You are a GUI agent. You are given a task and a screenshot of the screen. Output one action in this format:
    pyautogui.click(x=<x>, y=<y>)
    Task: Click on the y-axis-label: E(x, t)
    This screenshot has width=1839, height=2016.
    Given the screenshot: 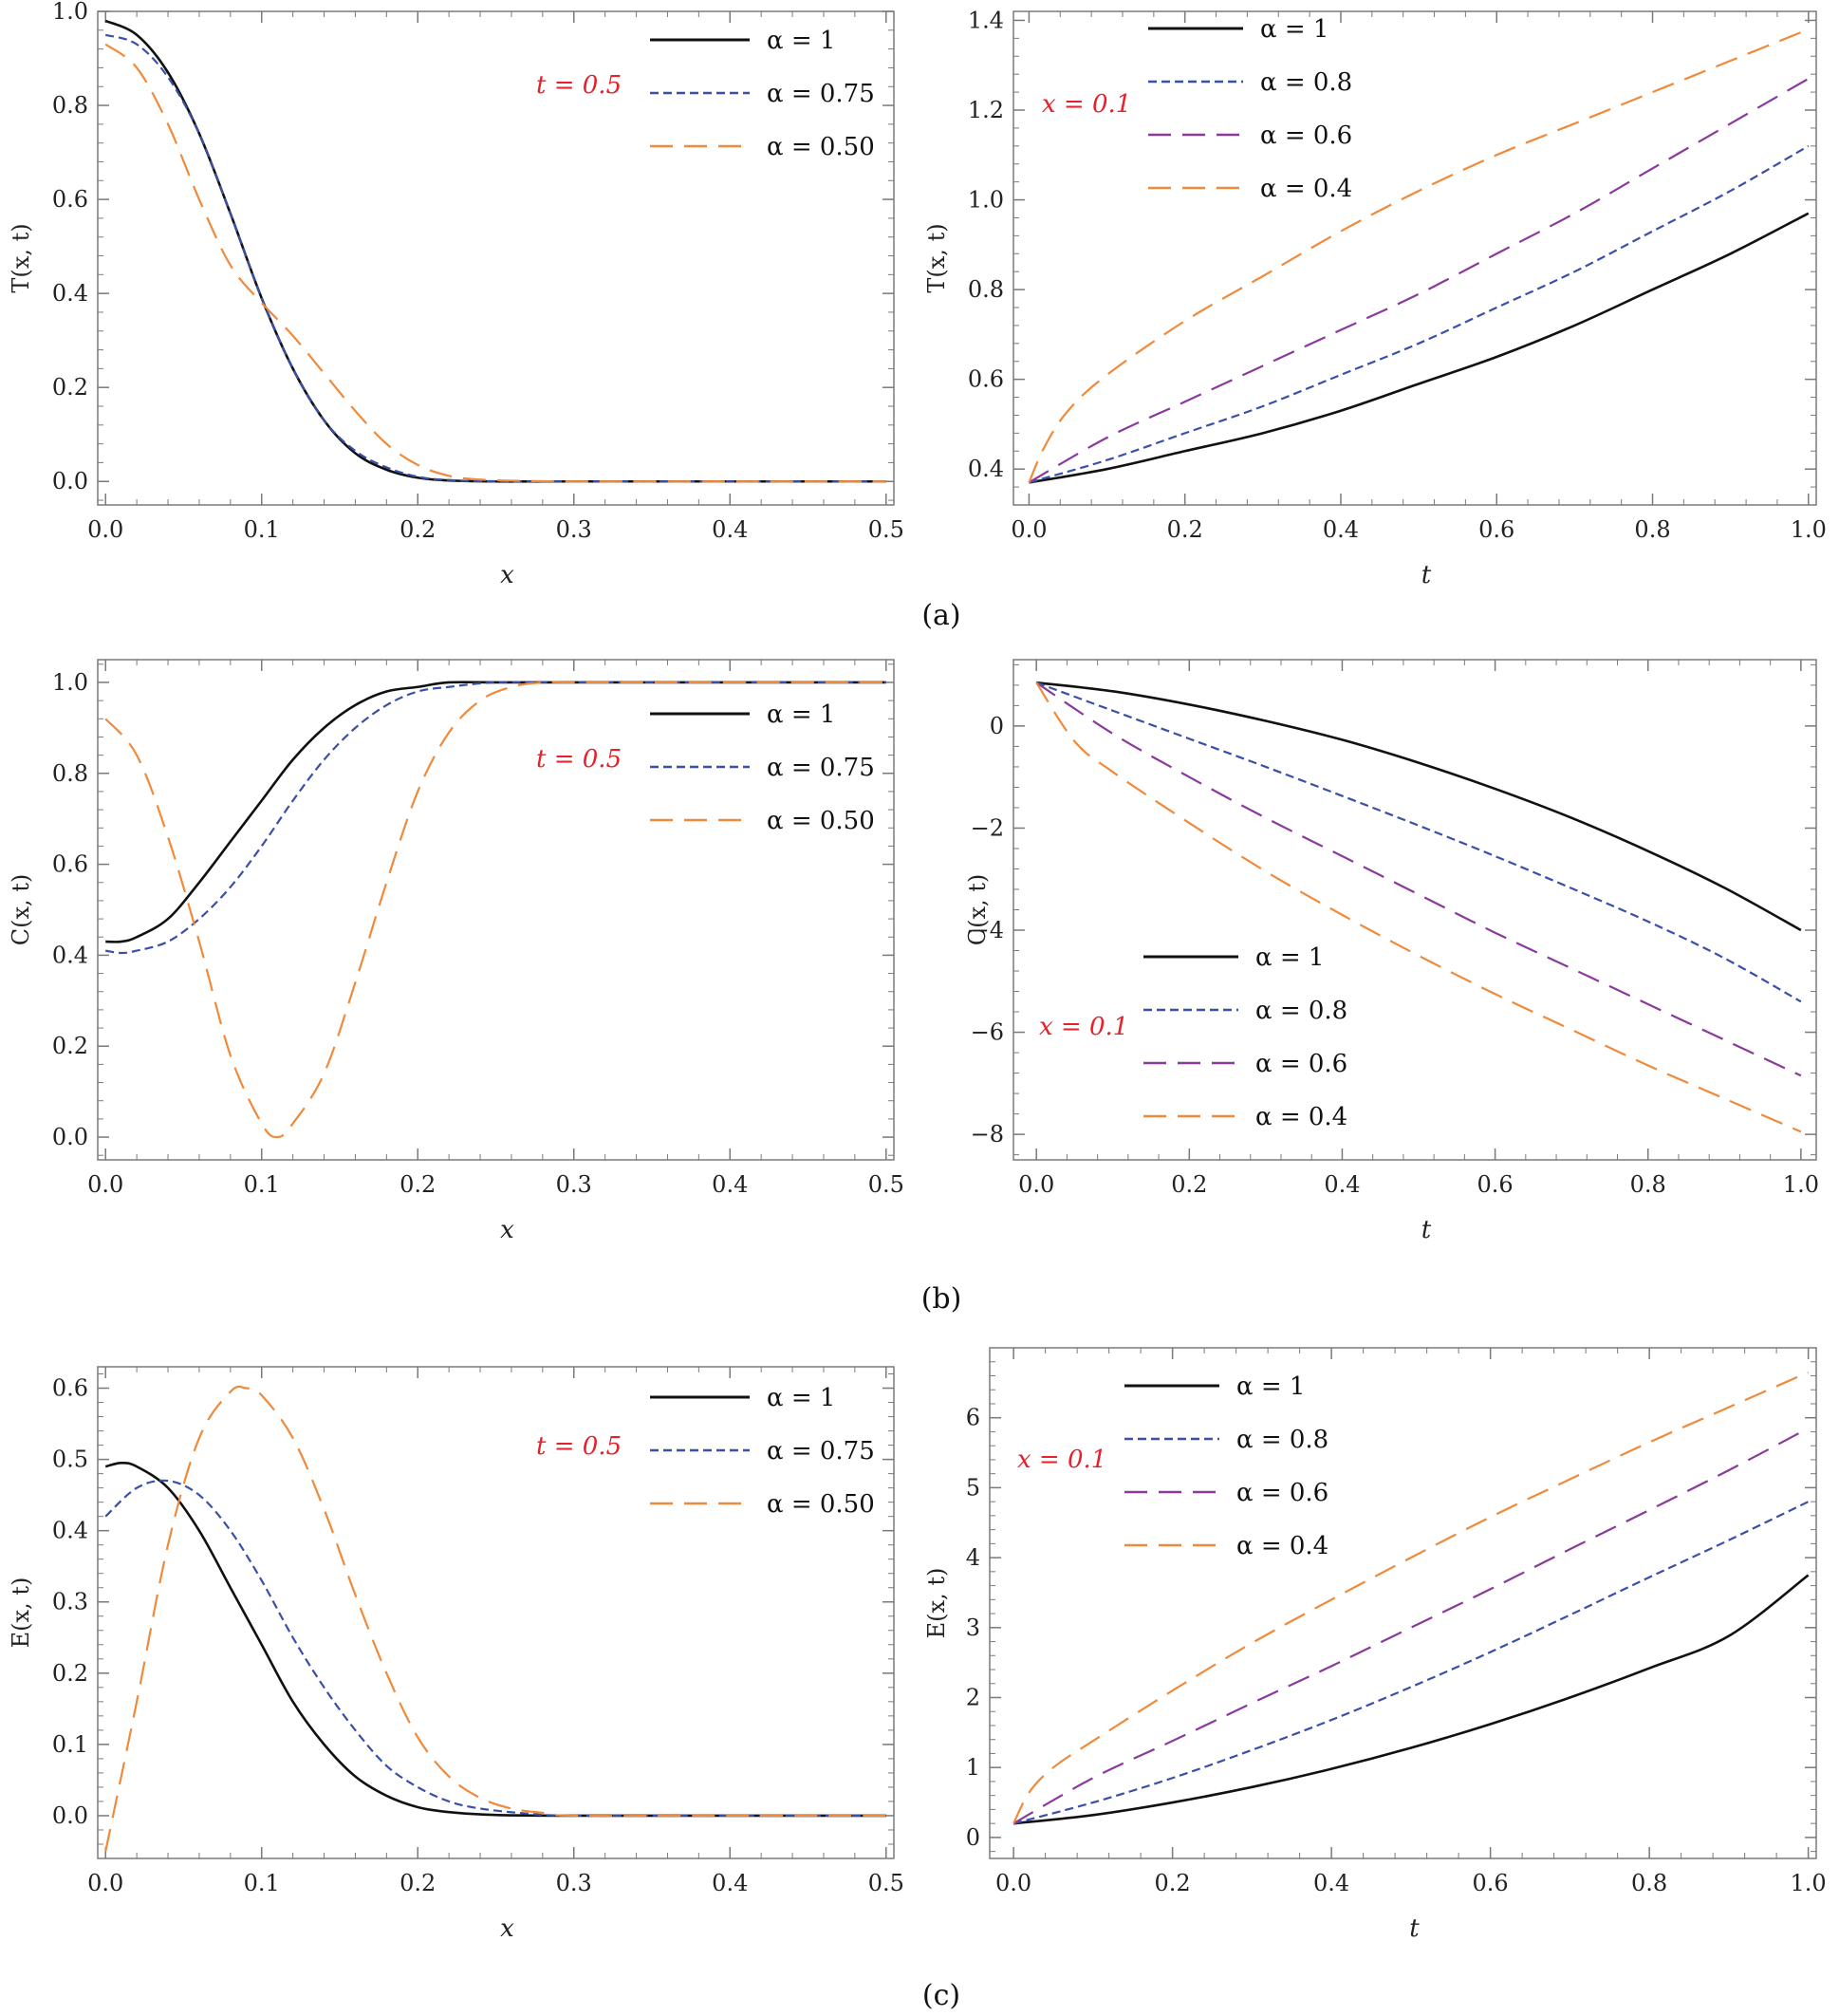 What is the action you would take?
    pyautogui.click(x=936, y=1603)
    